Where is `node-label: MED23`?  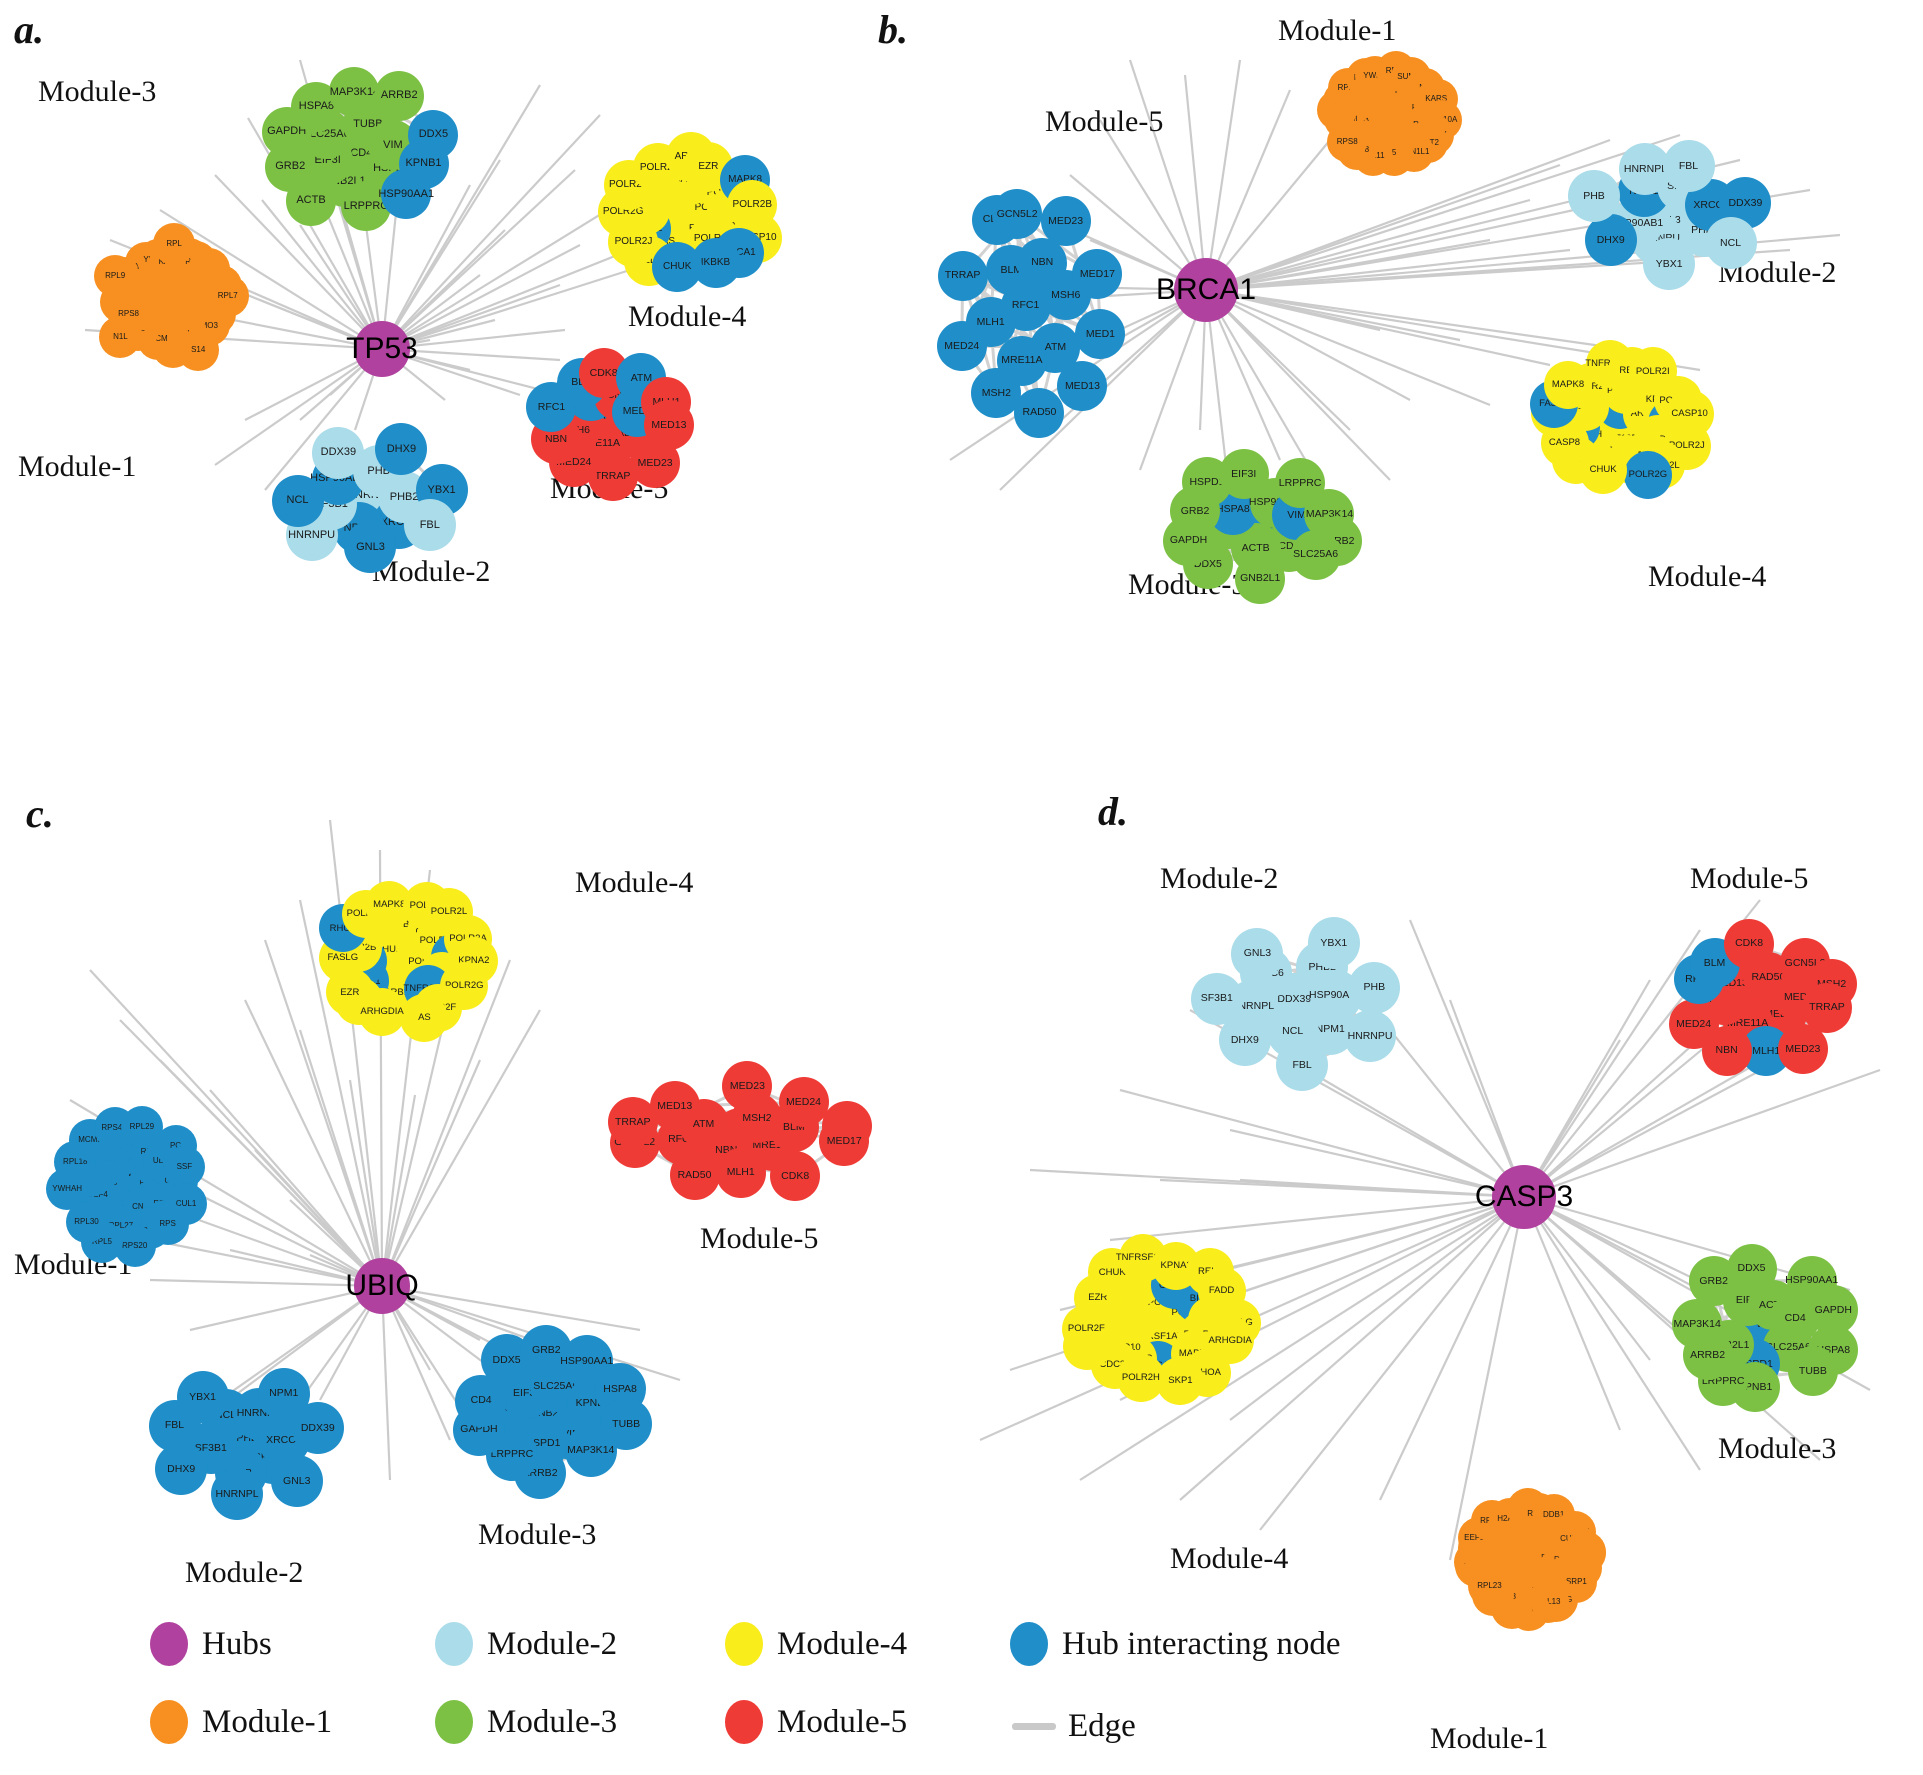
node-label: MED23 is located at coordinates (747, 1086).